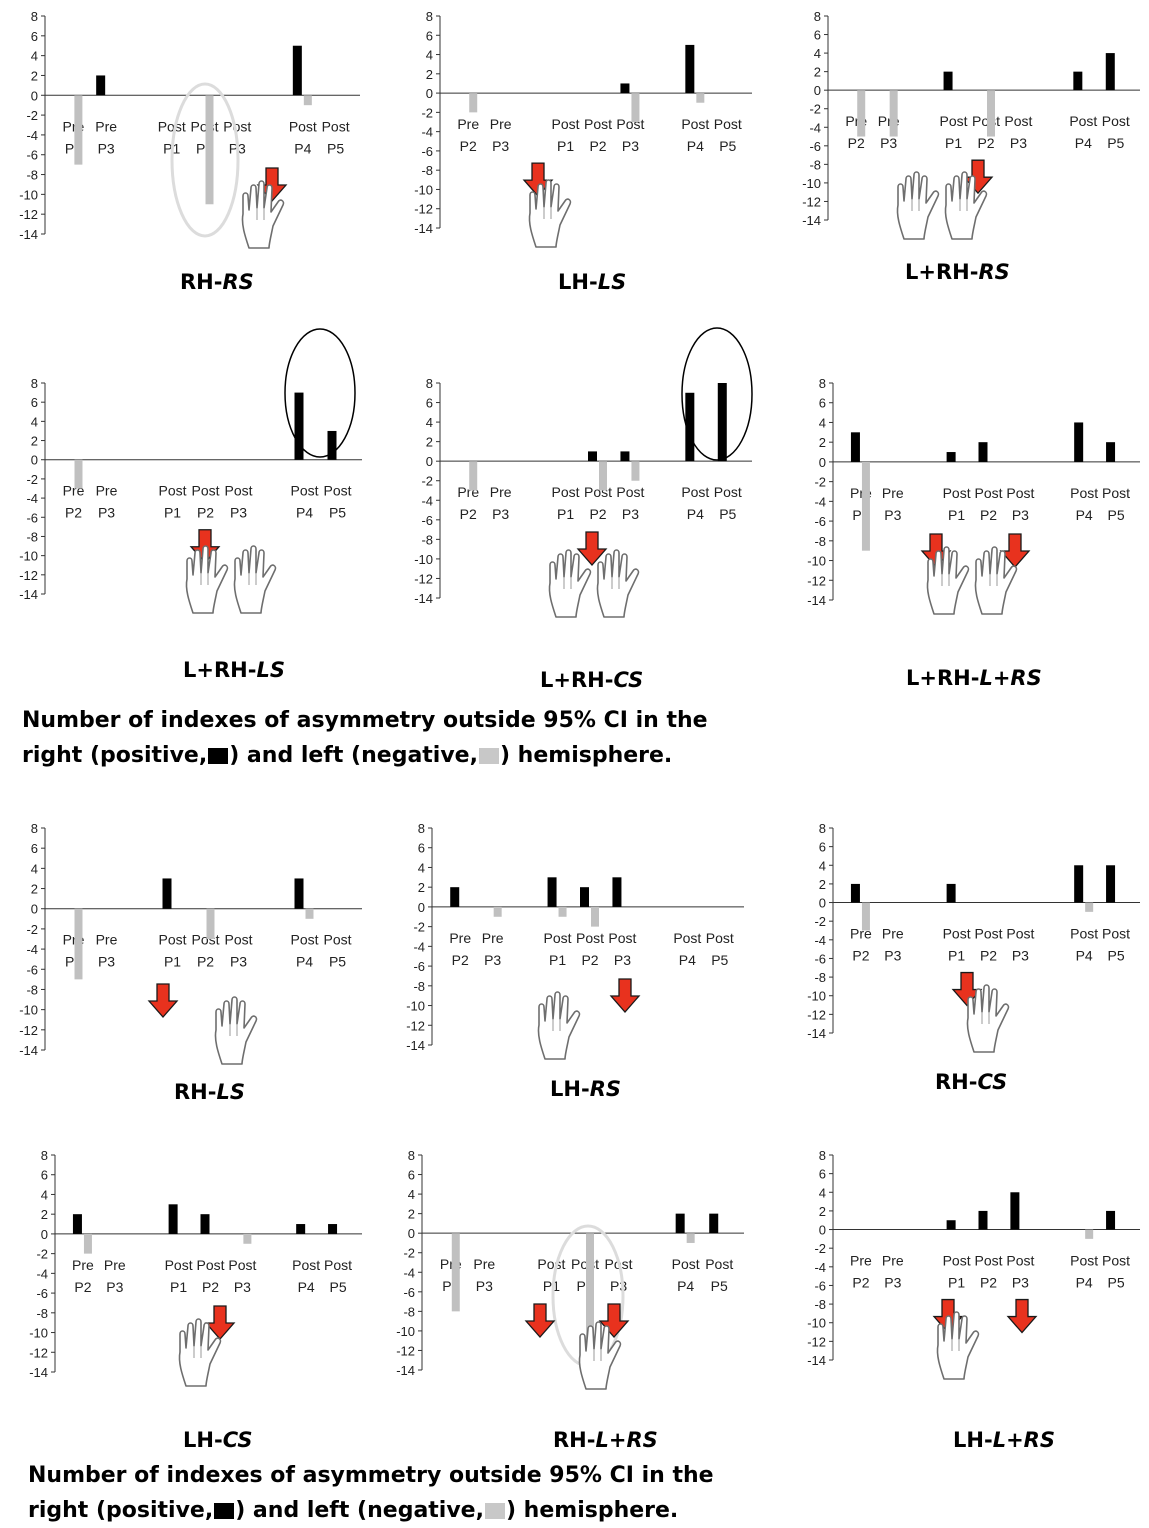  Describe the element at coordinates (612, 282) in the screenshot. I see `panel-title-italic: LS` at that location.